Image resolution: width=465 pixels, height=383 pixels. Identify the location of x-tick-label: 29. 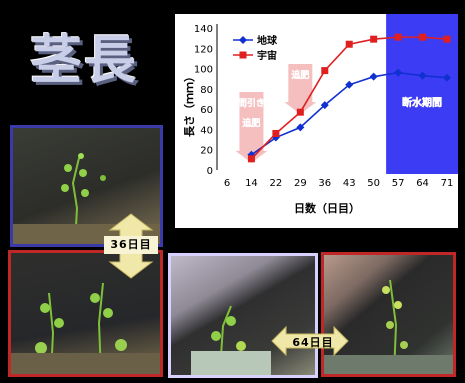
(300, 183).